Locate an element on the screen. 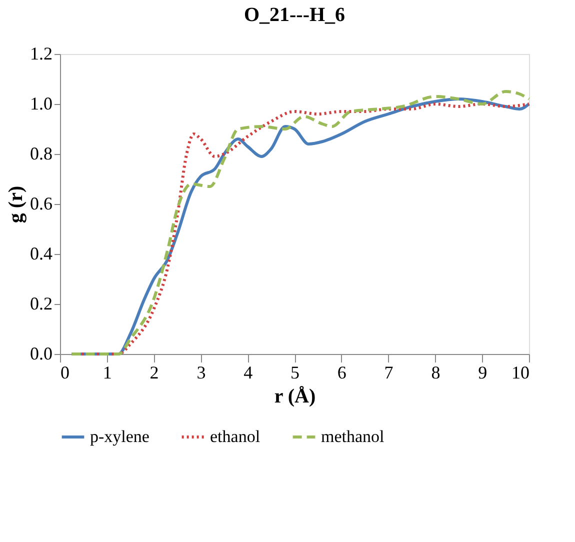  legend-label: p-xylene is located at coordinates (120, 436).